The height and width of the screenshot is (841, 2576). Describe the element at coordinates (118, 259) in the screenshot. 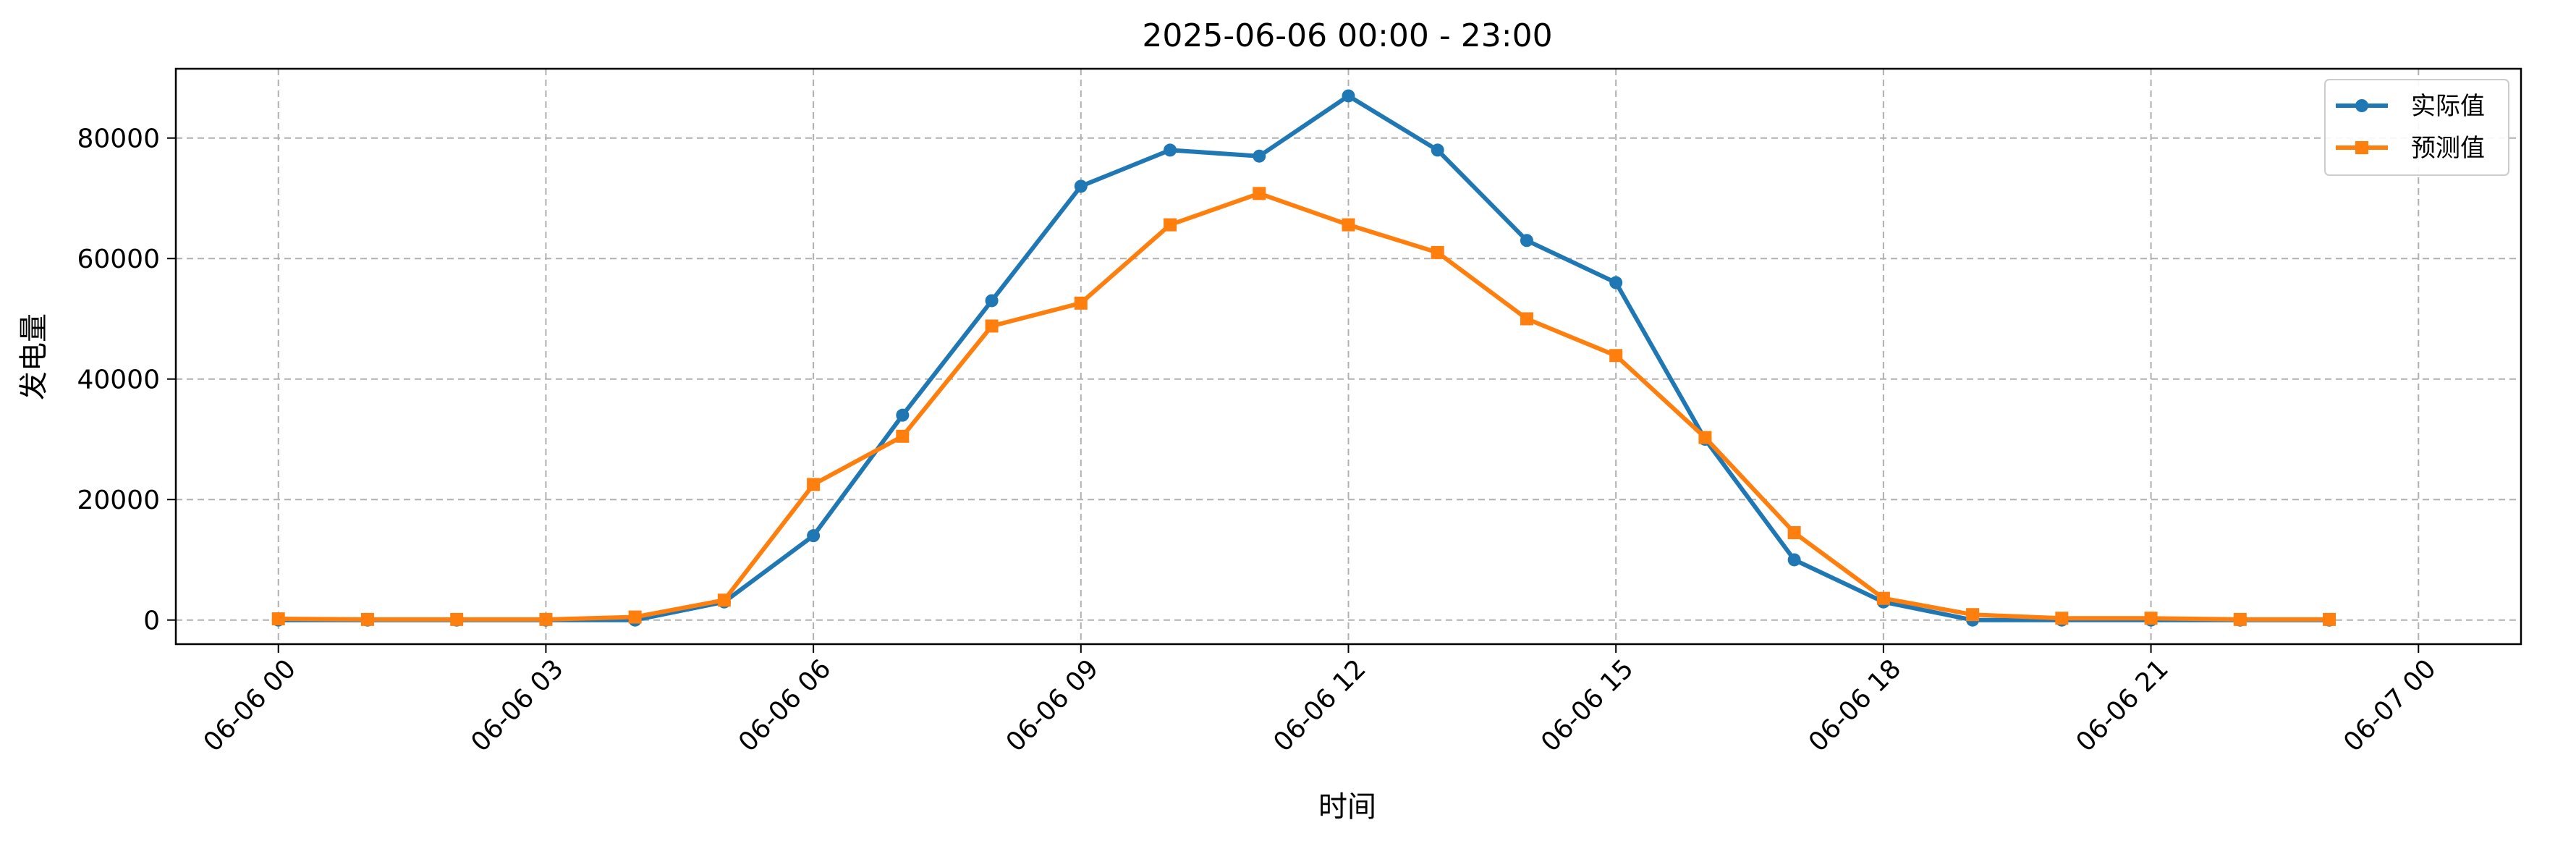

I see `y-tick-label: 60000` at that location.